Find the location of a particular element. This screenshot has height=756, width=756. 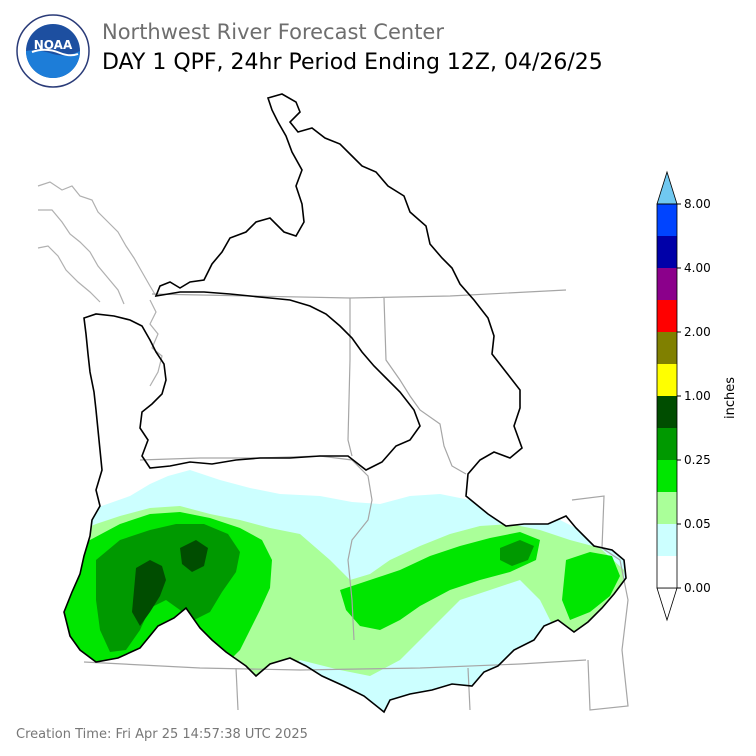

noaa-logo: NOAA is located at coordinates (53, 51).